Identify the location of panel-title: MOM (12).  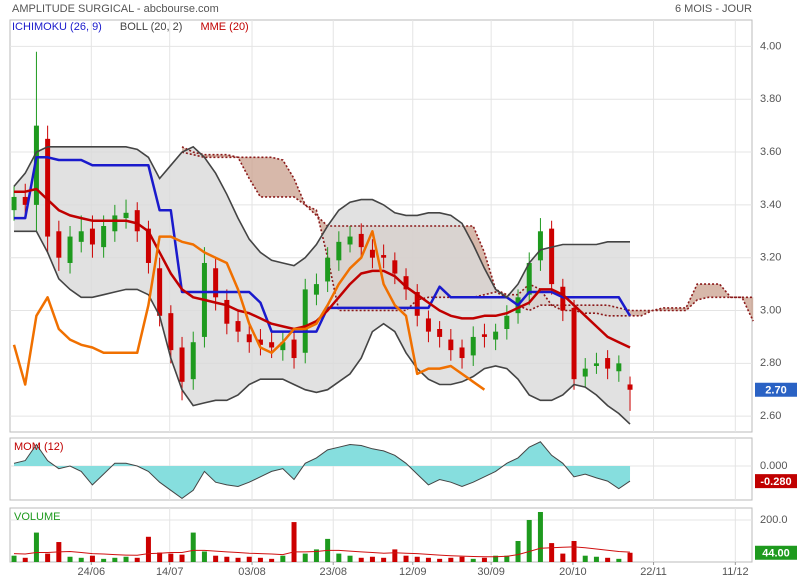
(39, 447).